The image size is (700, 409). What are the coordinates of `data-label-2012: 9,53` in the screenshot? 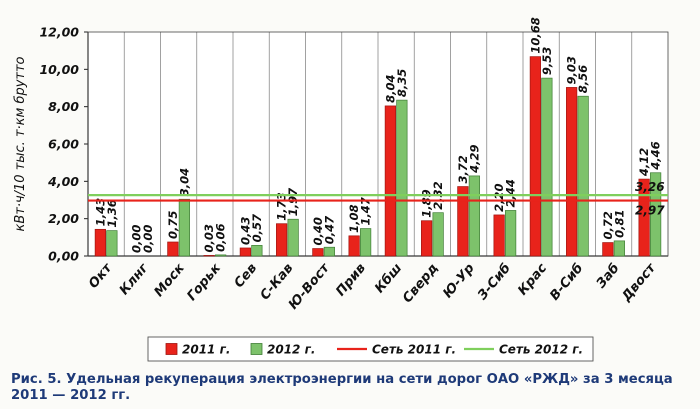 It's located at (547, 61).